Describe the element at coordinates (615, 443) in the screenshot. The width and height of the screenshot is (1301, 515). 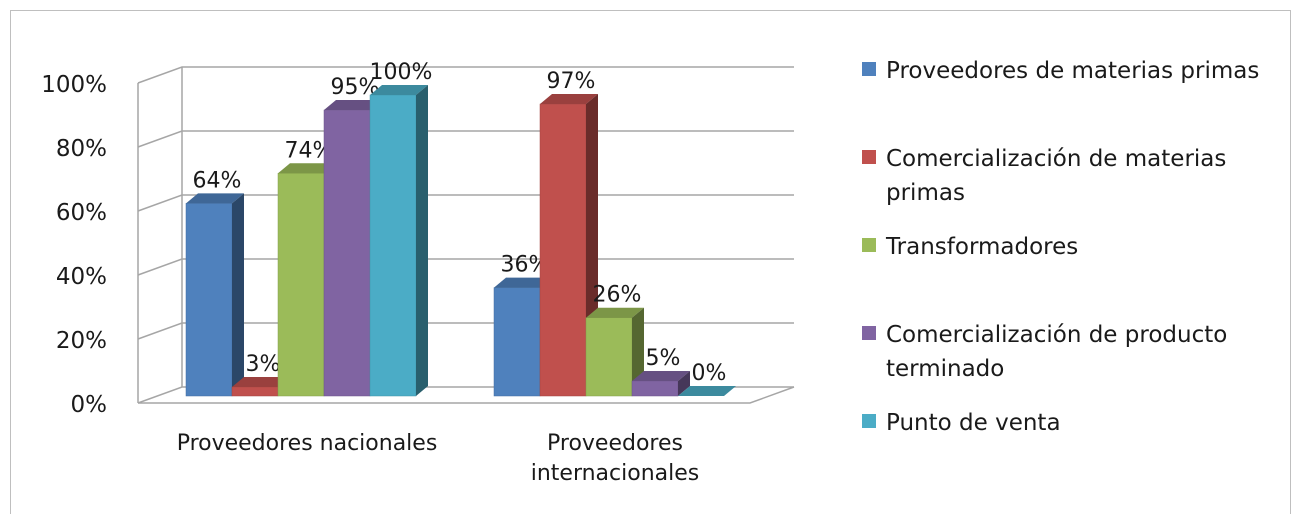
I see `x-tick-label: Proveedores` at that location.